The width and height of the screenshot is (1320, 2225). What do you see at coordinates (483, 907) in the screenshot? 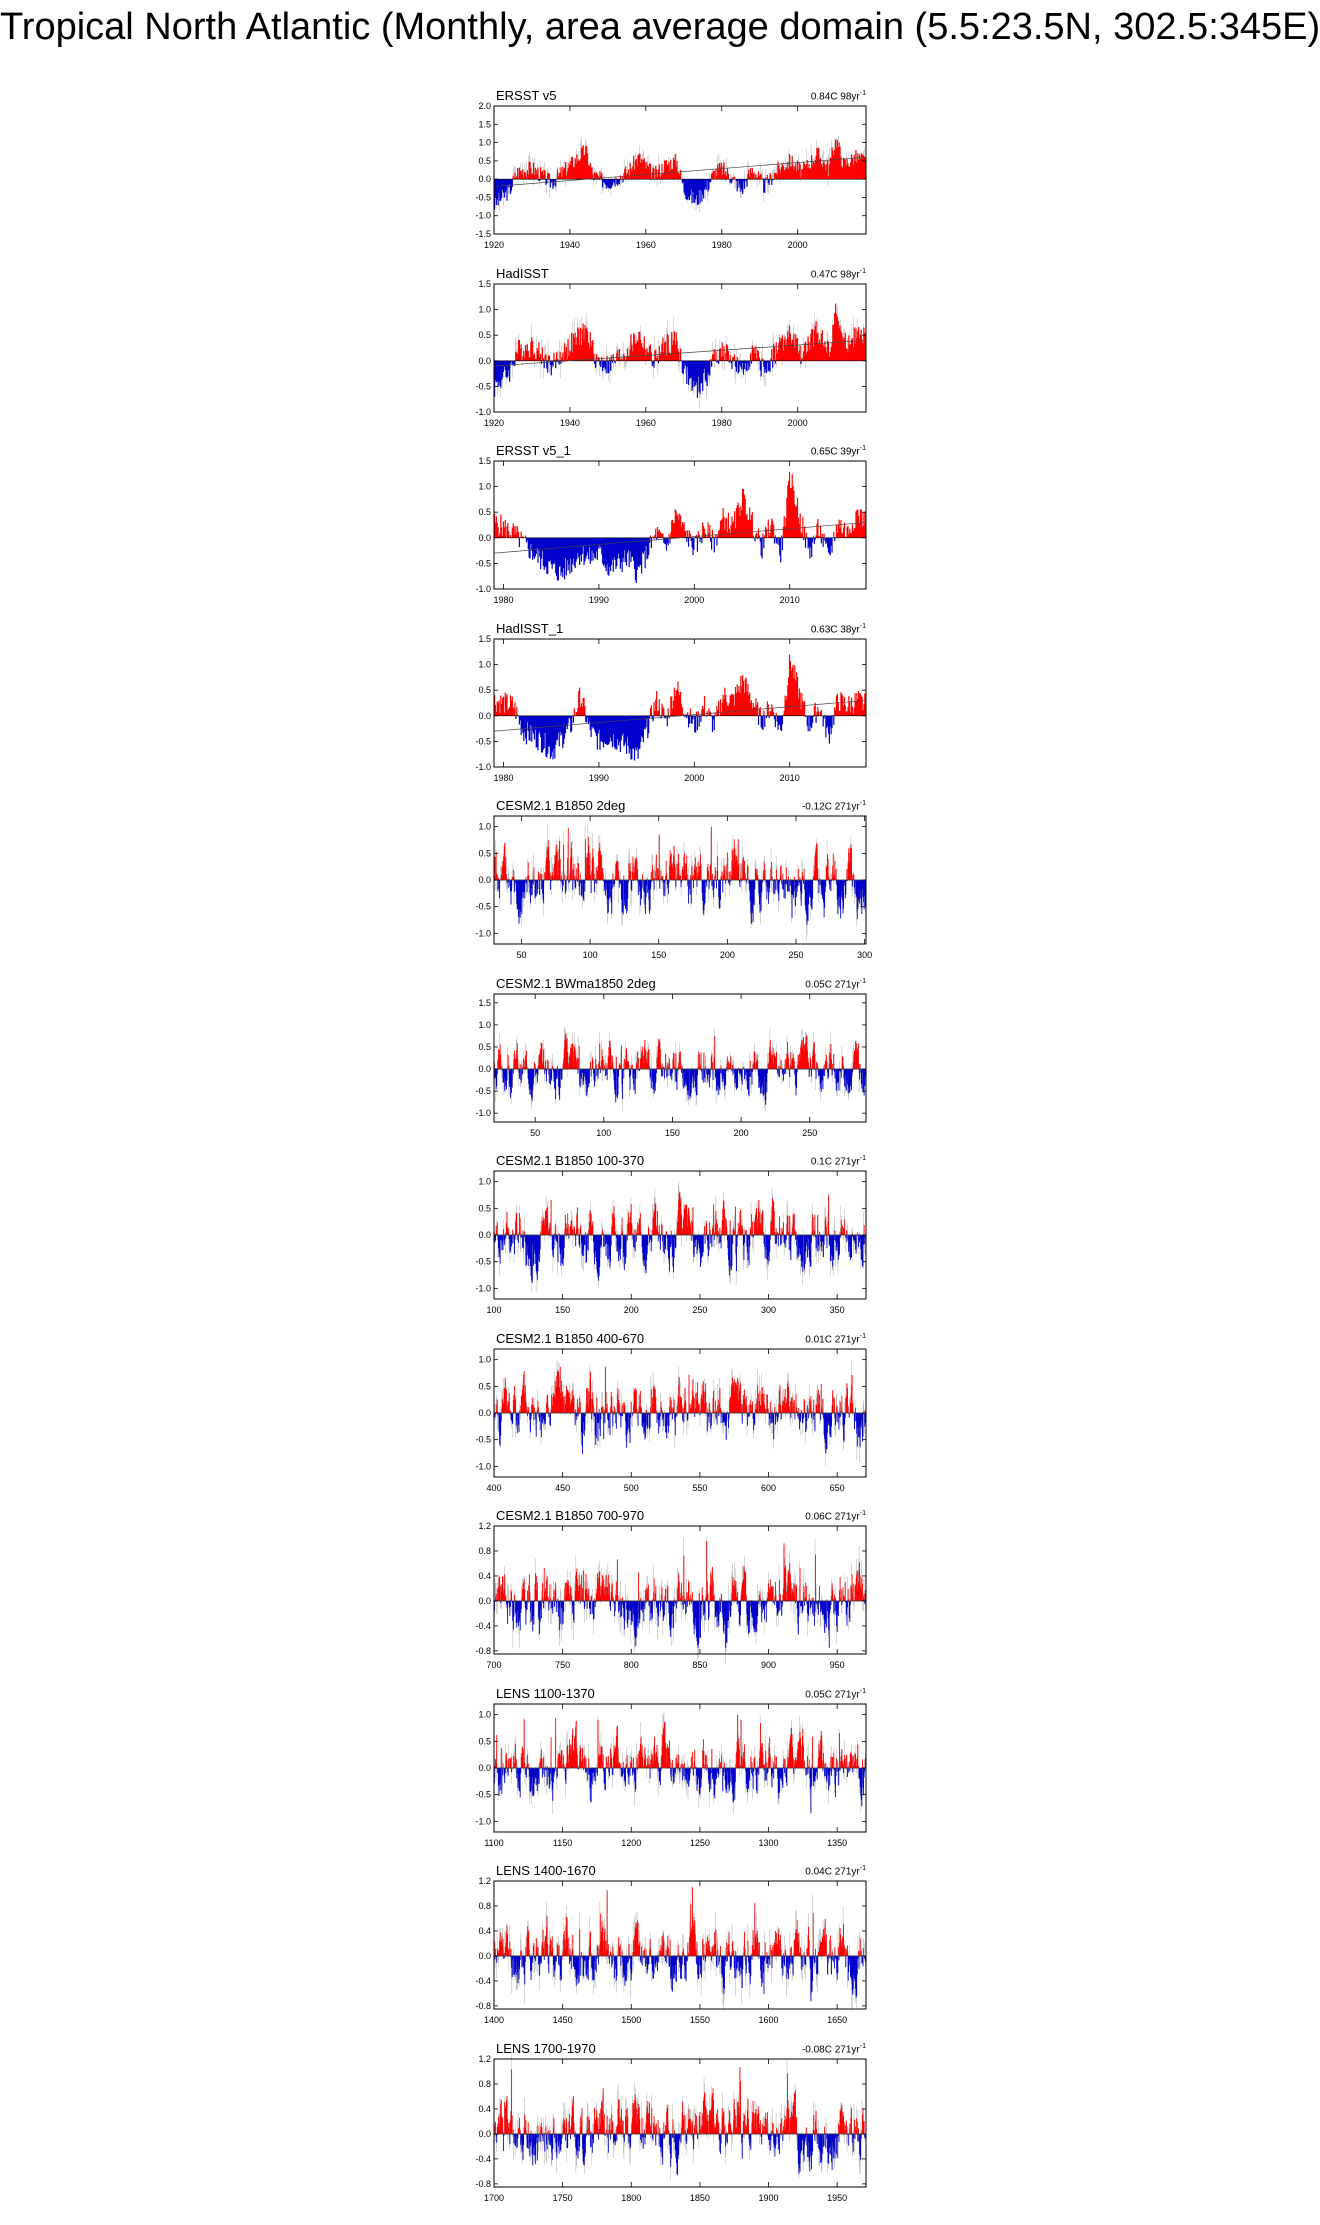
I see `y-tick-label: -0.5` at bounding box center [483, 907].